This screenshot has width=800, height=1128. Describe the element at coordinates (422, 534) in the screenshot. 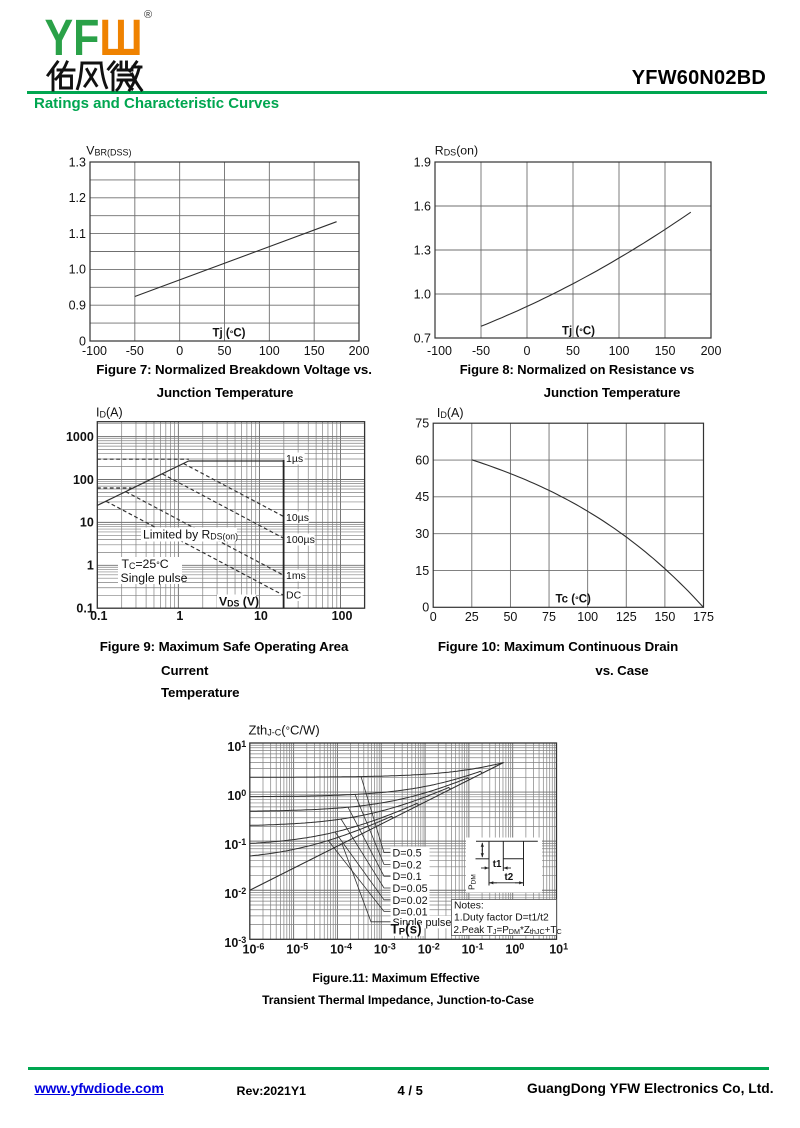

I see `svg-text: 30` at that location.